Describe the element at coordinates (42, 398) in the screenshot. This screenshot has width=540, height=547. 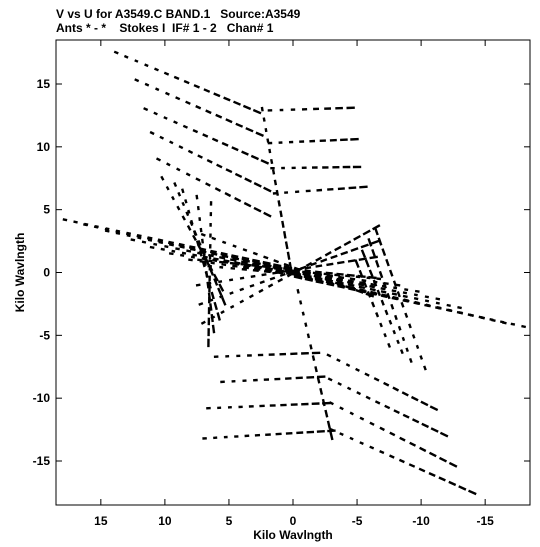
I see `y-tick-label-5: -10` at that location.